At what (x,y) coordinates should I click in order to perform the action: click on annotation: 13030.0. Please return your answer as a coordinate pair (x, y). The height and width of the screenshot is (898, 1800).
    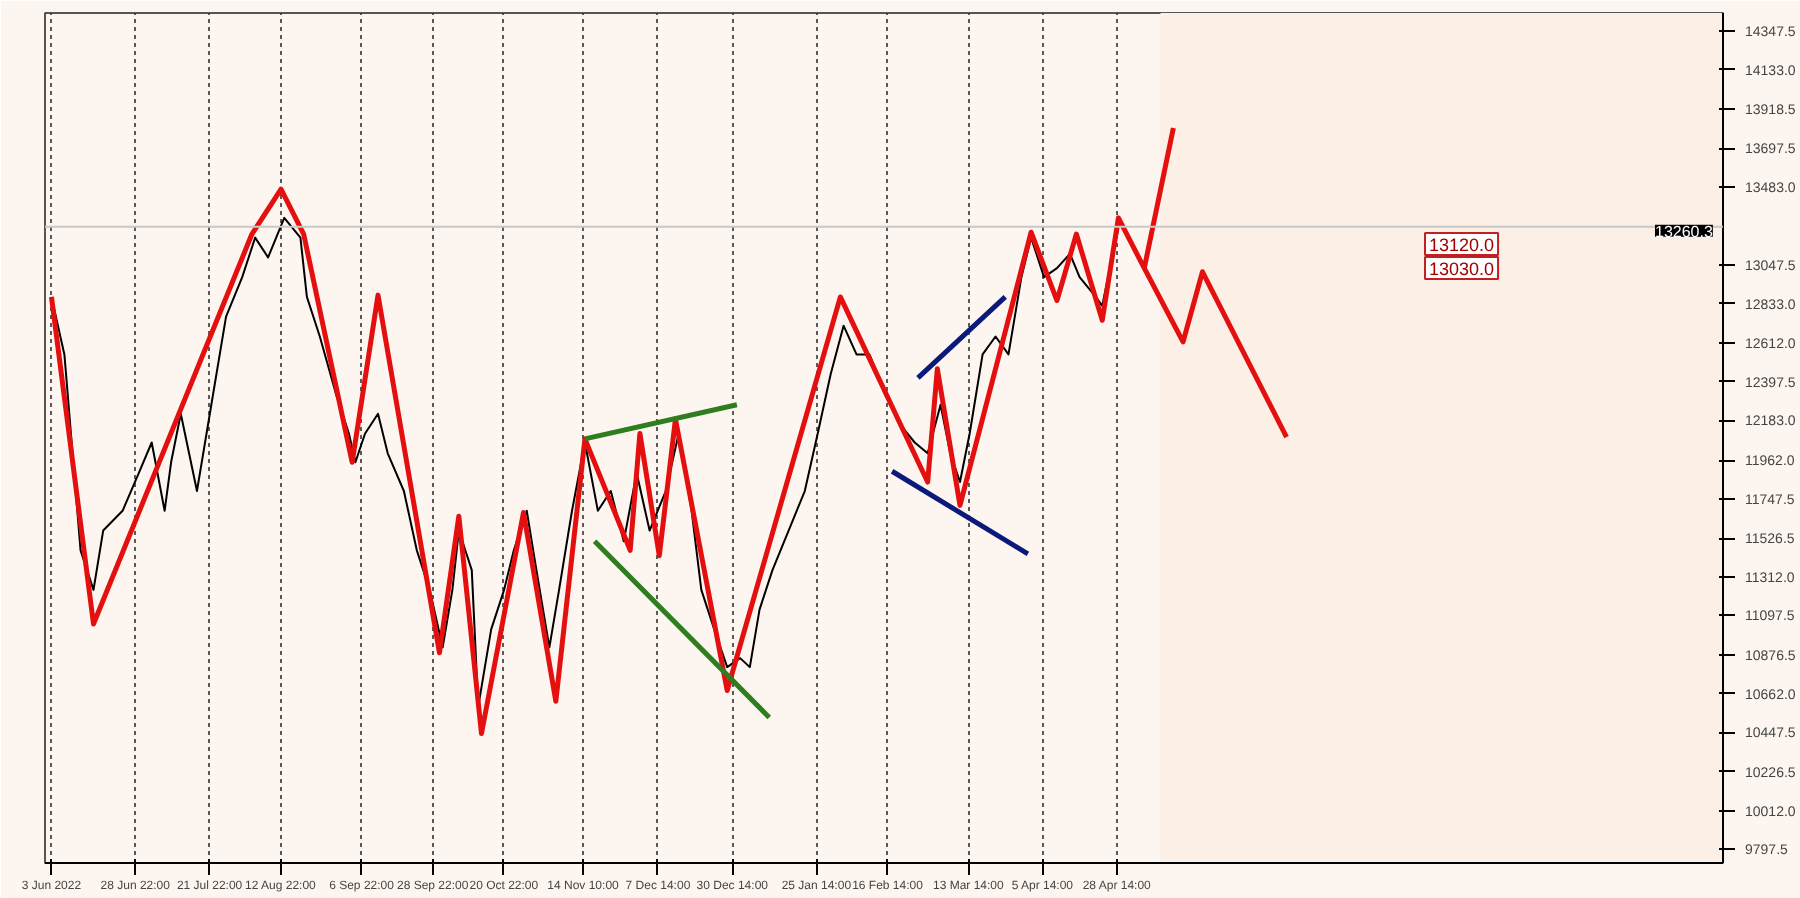
    Looking at the image, I should click on (1462, 269).